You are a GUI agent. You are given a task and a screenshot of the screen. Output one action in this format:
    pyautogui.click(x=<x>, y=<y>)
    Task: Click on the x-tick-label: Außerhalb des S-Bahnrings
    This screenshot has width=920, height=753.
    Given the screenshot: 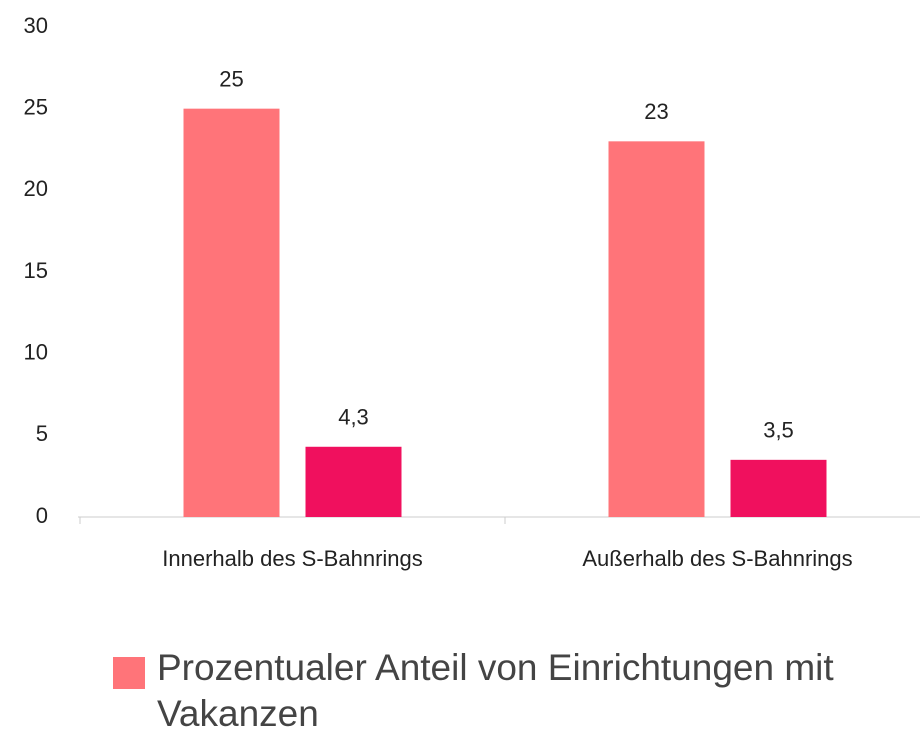 What is the action you would take?
    pyautogui.click(x=717, y=558)
    